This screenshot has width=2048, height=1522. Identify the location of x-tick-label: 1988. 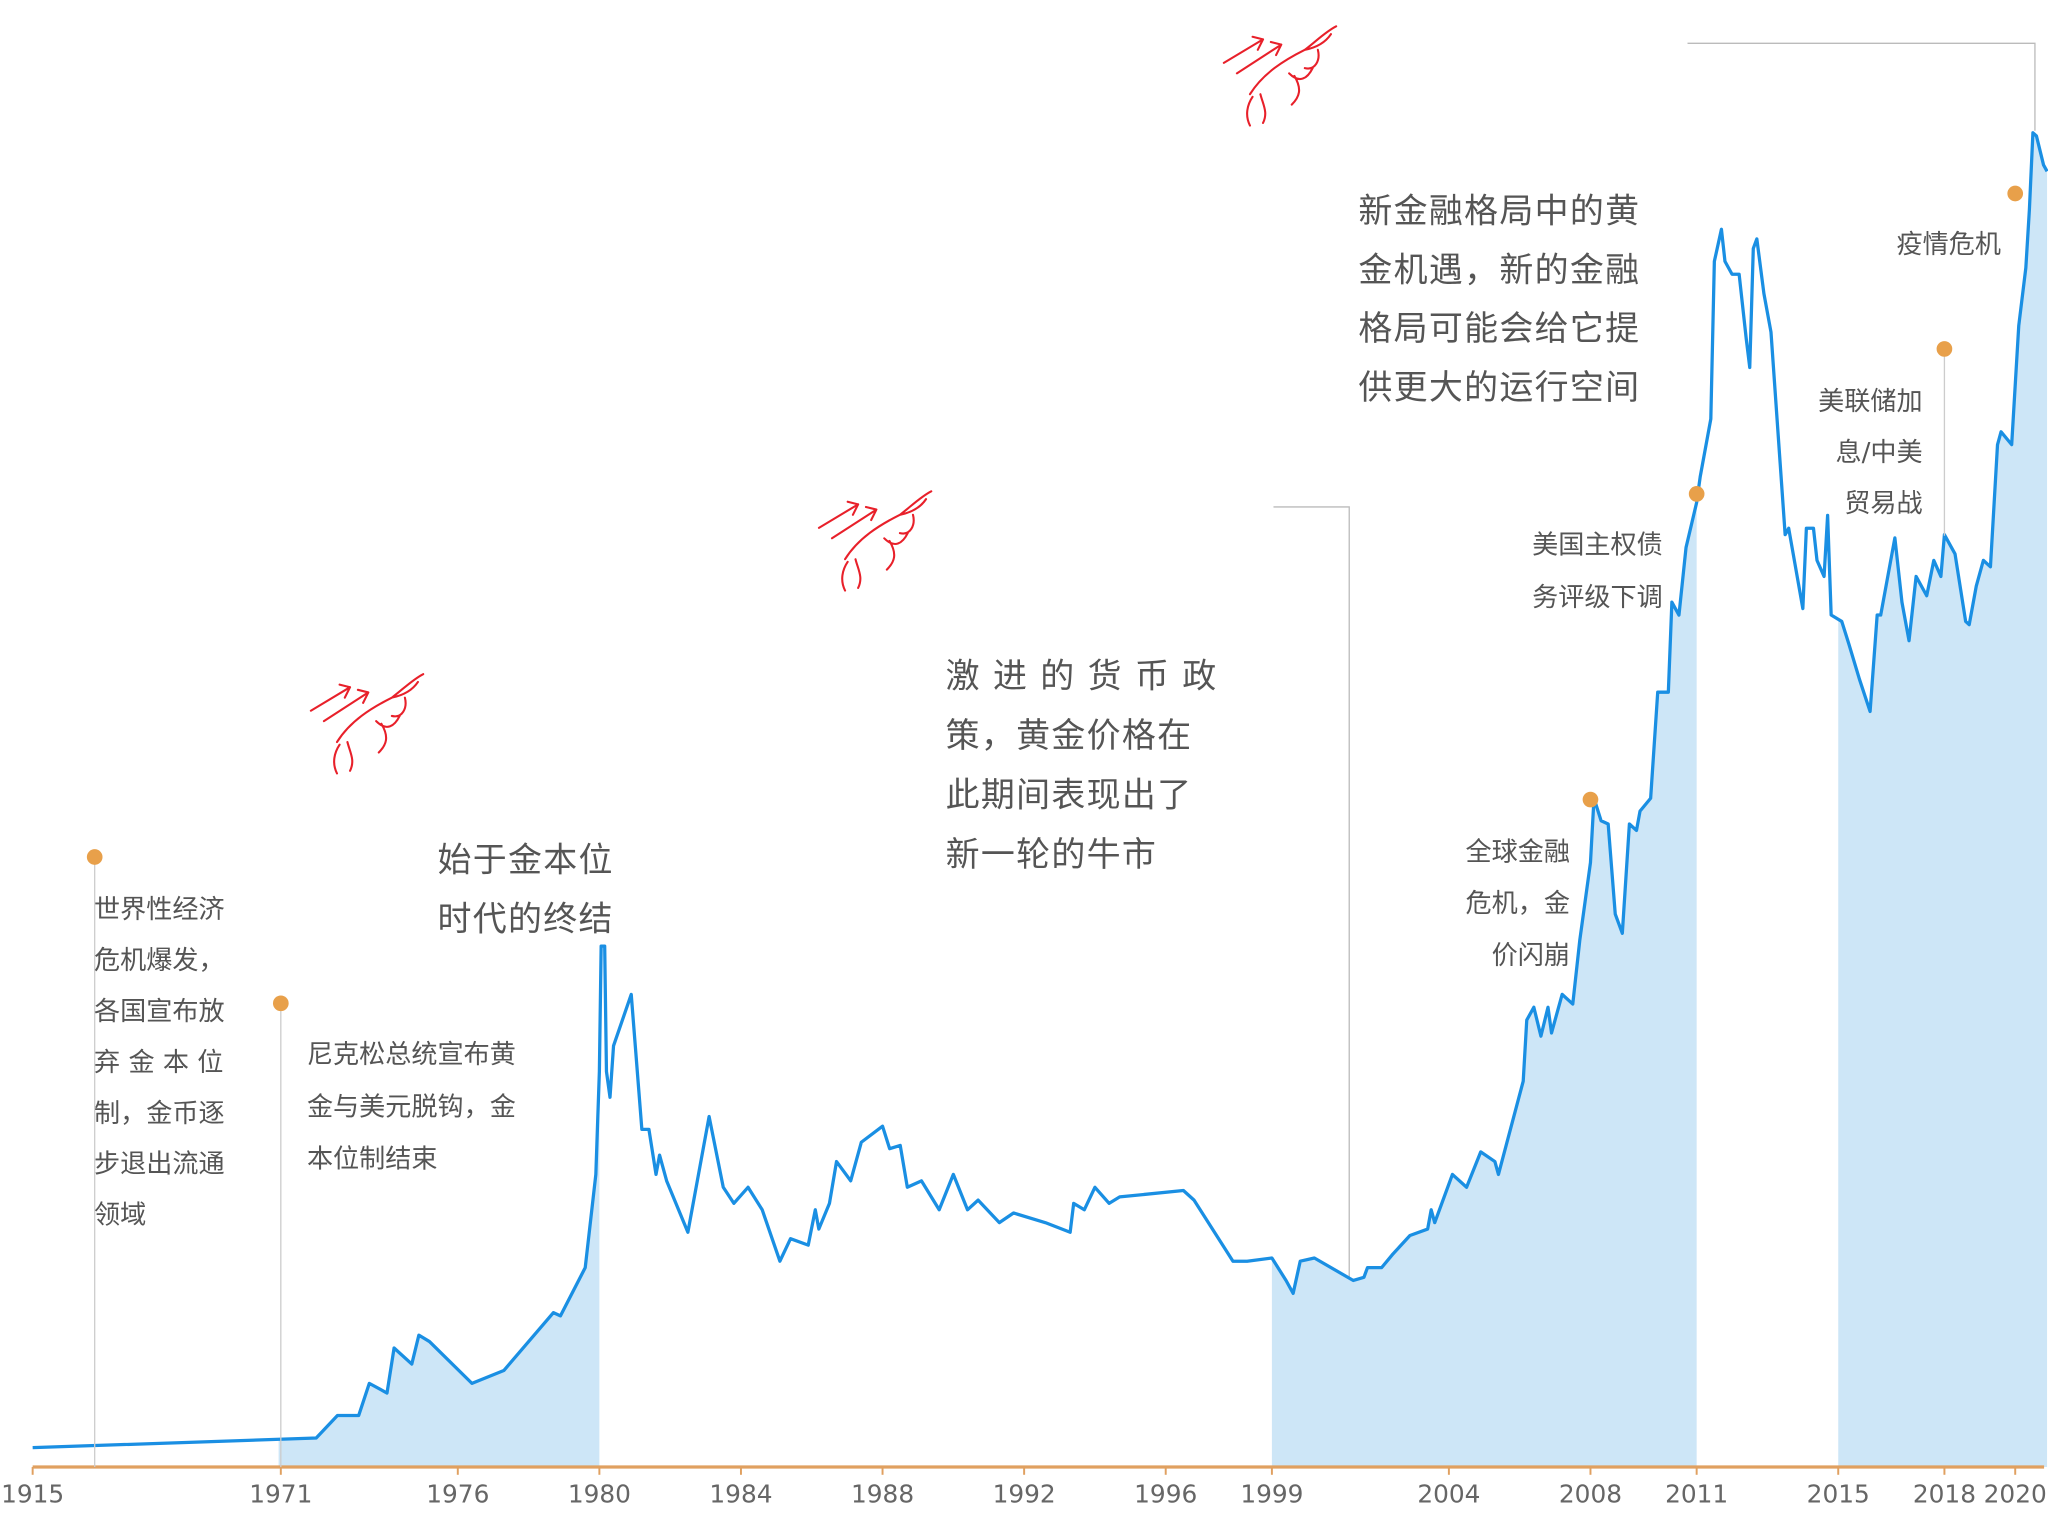
(882, 1494).